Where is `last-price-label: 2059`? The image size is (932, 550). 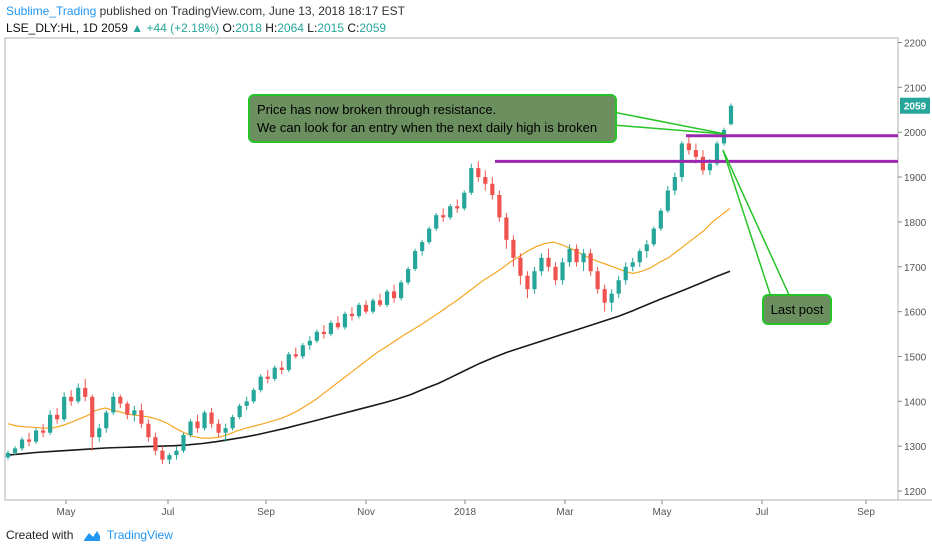
last-price-label: 2059 is located at coordinates (915, 107).